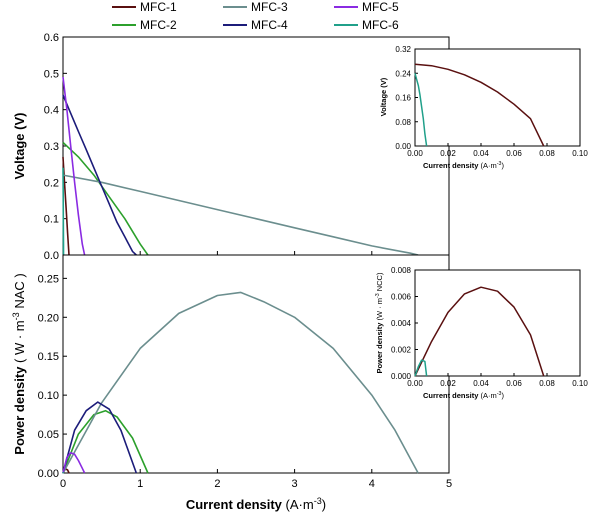 The height and width of the screenshot is (520, 591). Describe the element at coordinates (415, 383) in the screenshot. I see `power-inset-xtick-label: 0.00` at that location.